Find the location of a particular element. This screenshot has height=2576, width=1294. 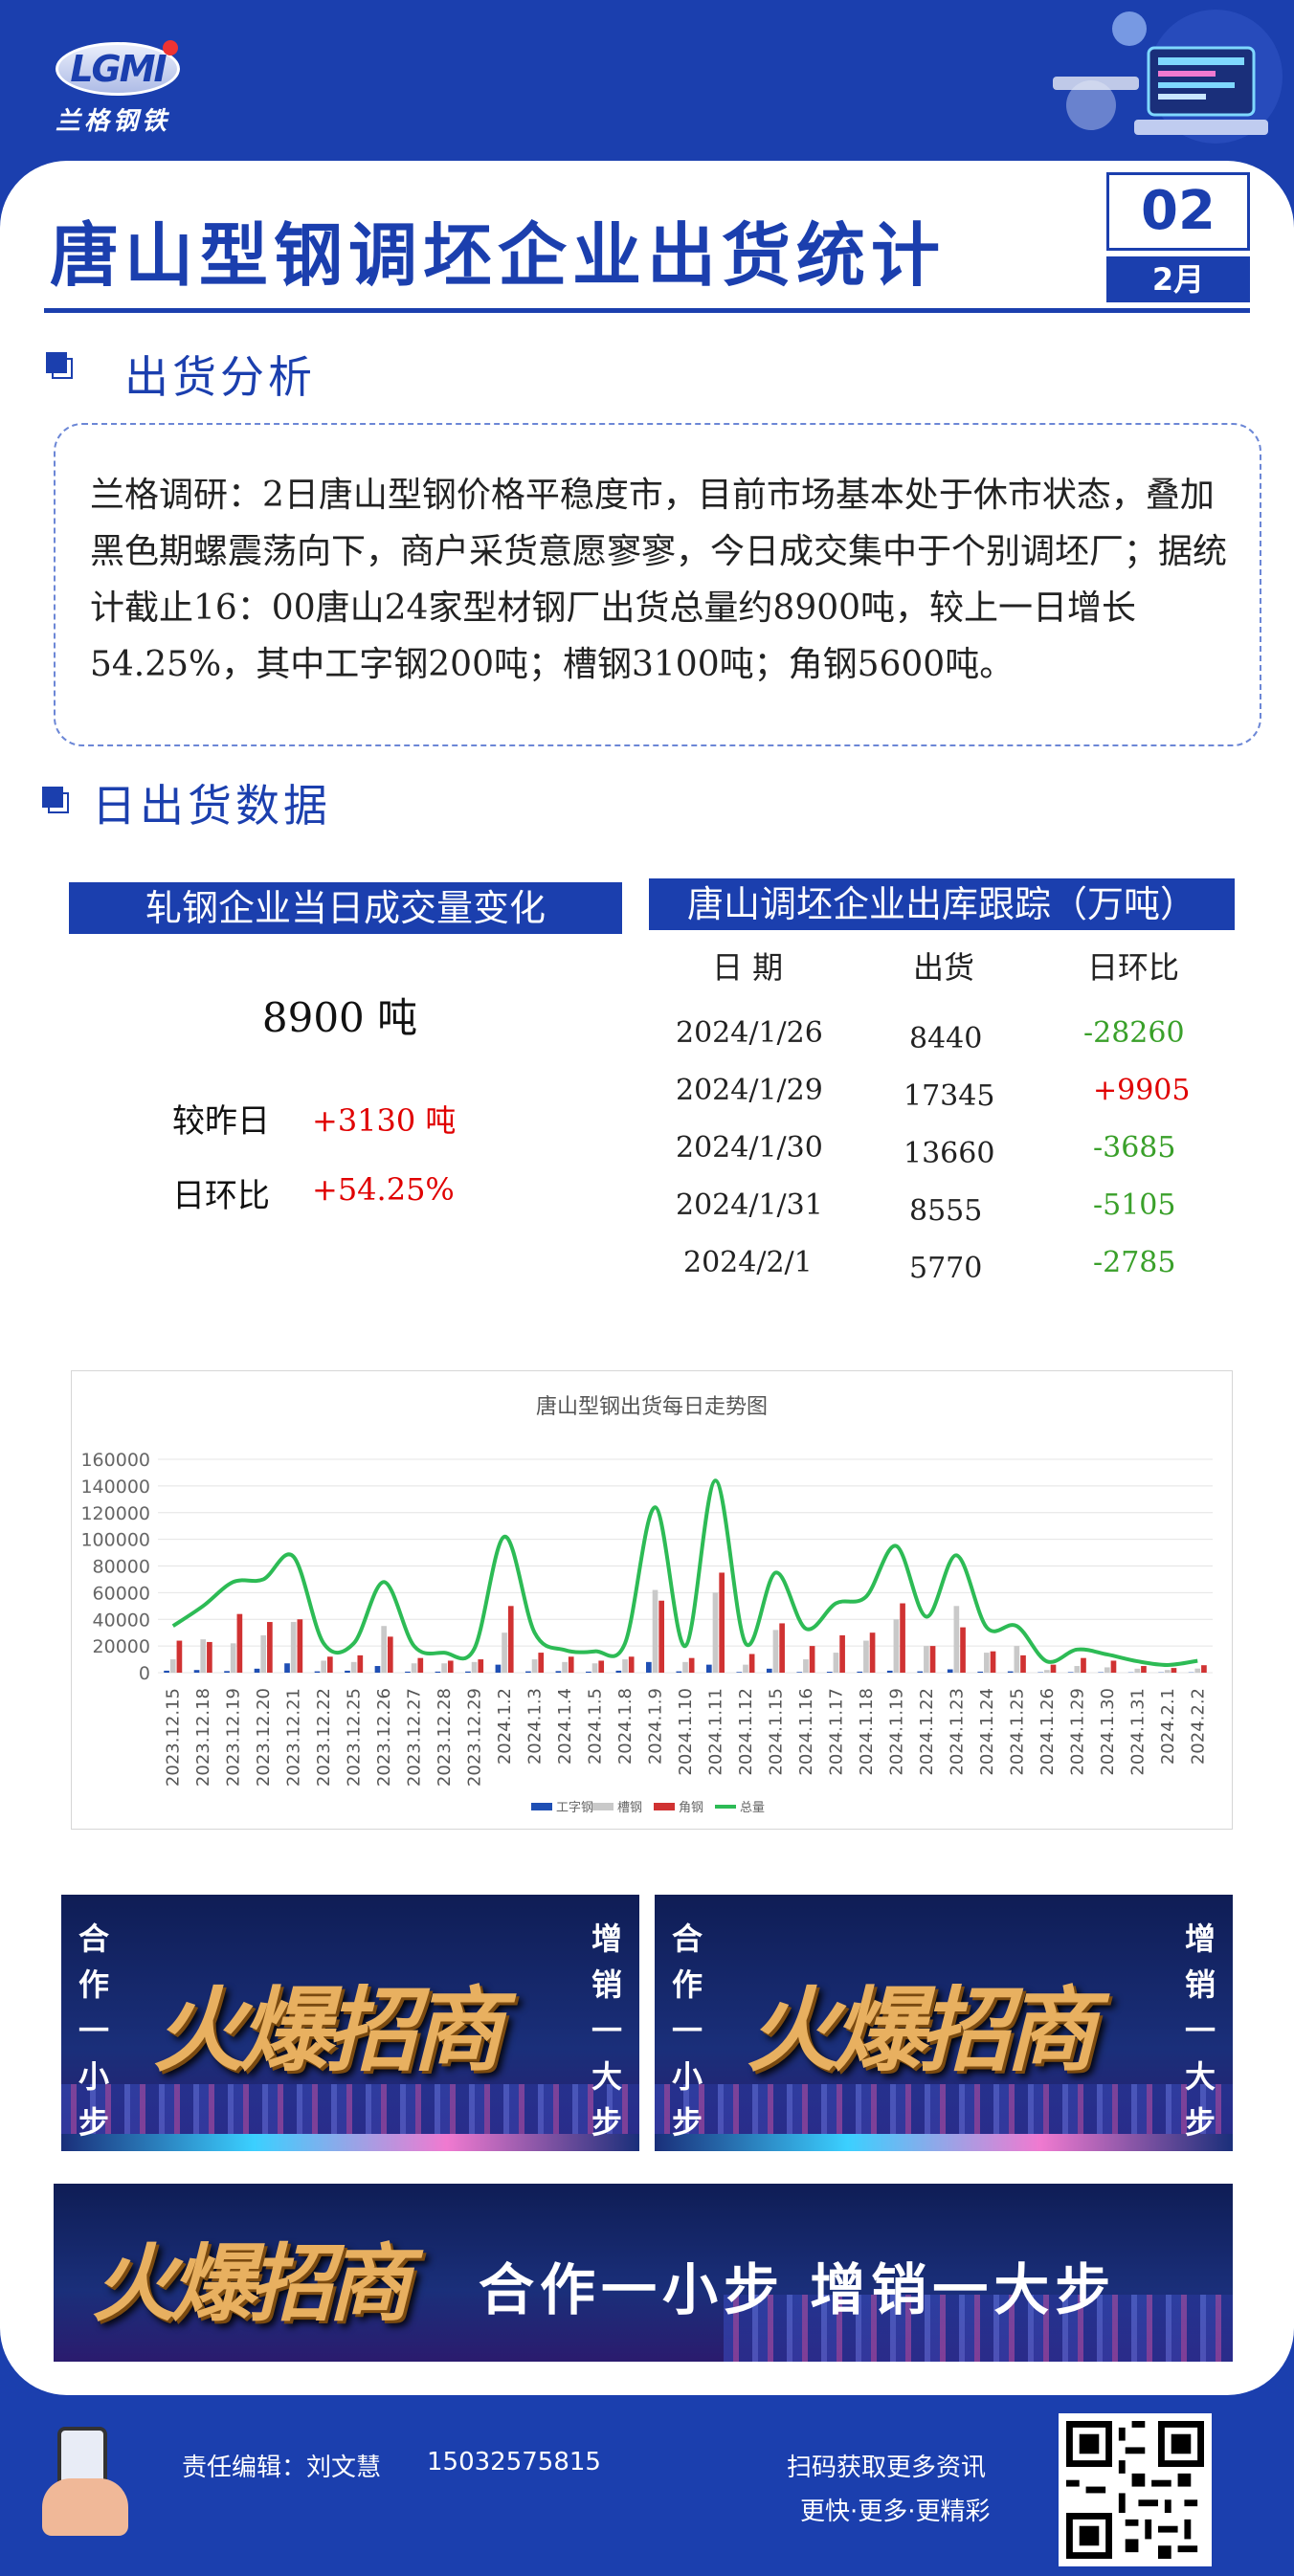

table-row-date: 2024/2/1 is located at coordinates (748, 1262).